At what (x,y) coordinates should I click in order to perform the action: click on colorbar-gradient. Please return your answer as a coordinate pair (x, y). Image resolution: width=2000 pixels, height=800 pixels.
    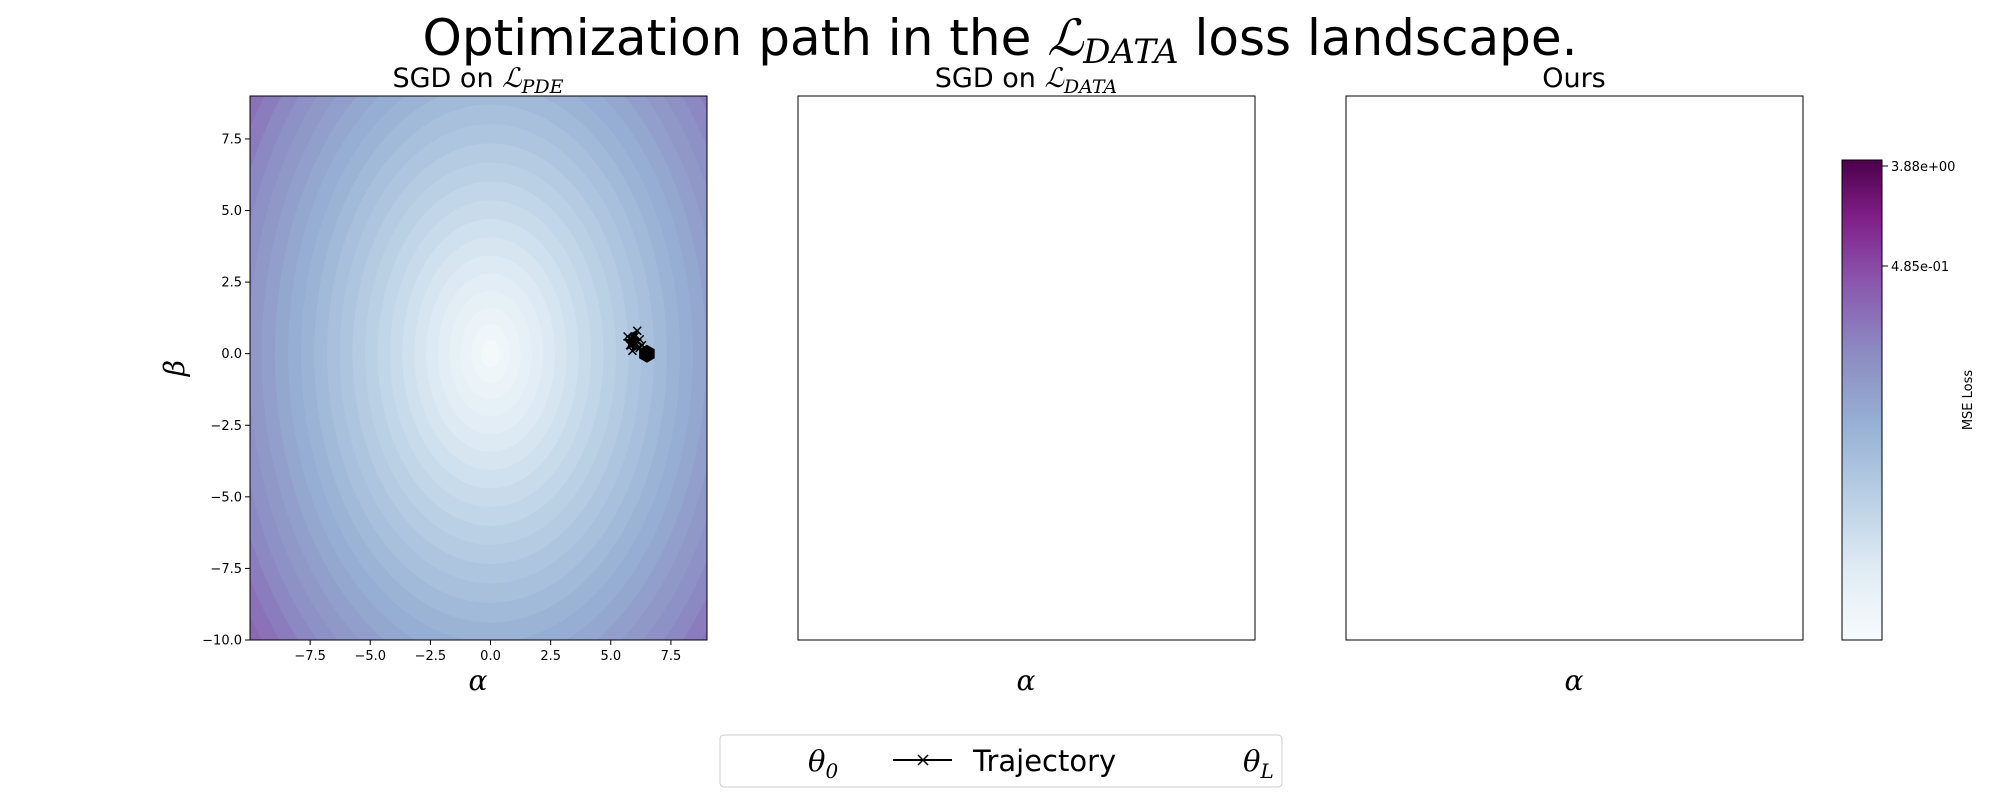
    Looking at the image, I should click on (1862, 400).